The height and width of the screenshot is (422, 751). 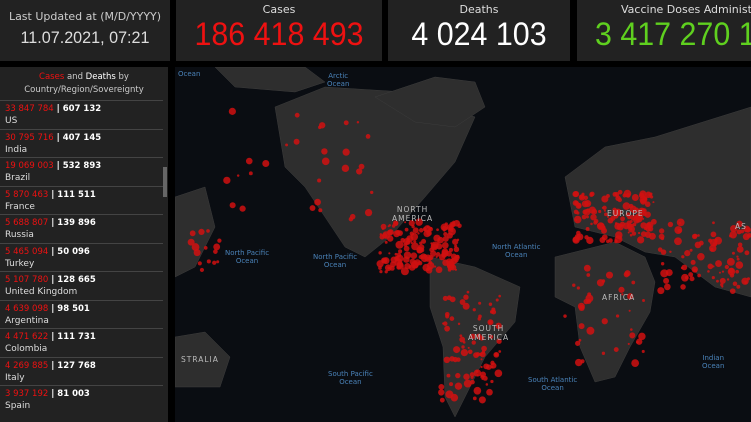 I want to click on cases-panel: Cases 186 418 493, so click(x=279, y=30).